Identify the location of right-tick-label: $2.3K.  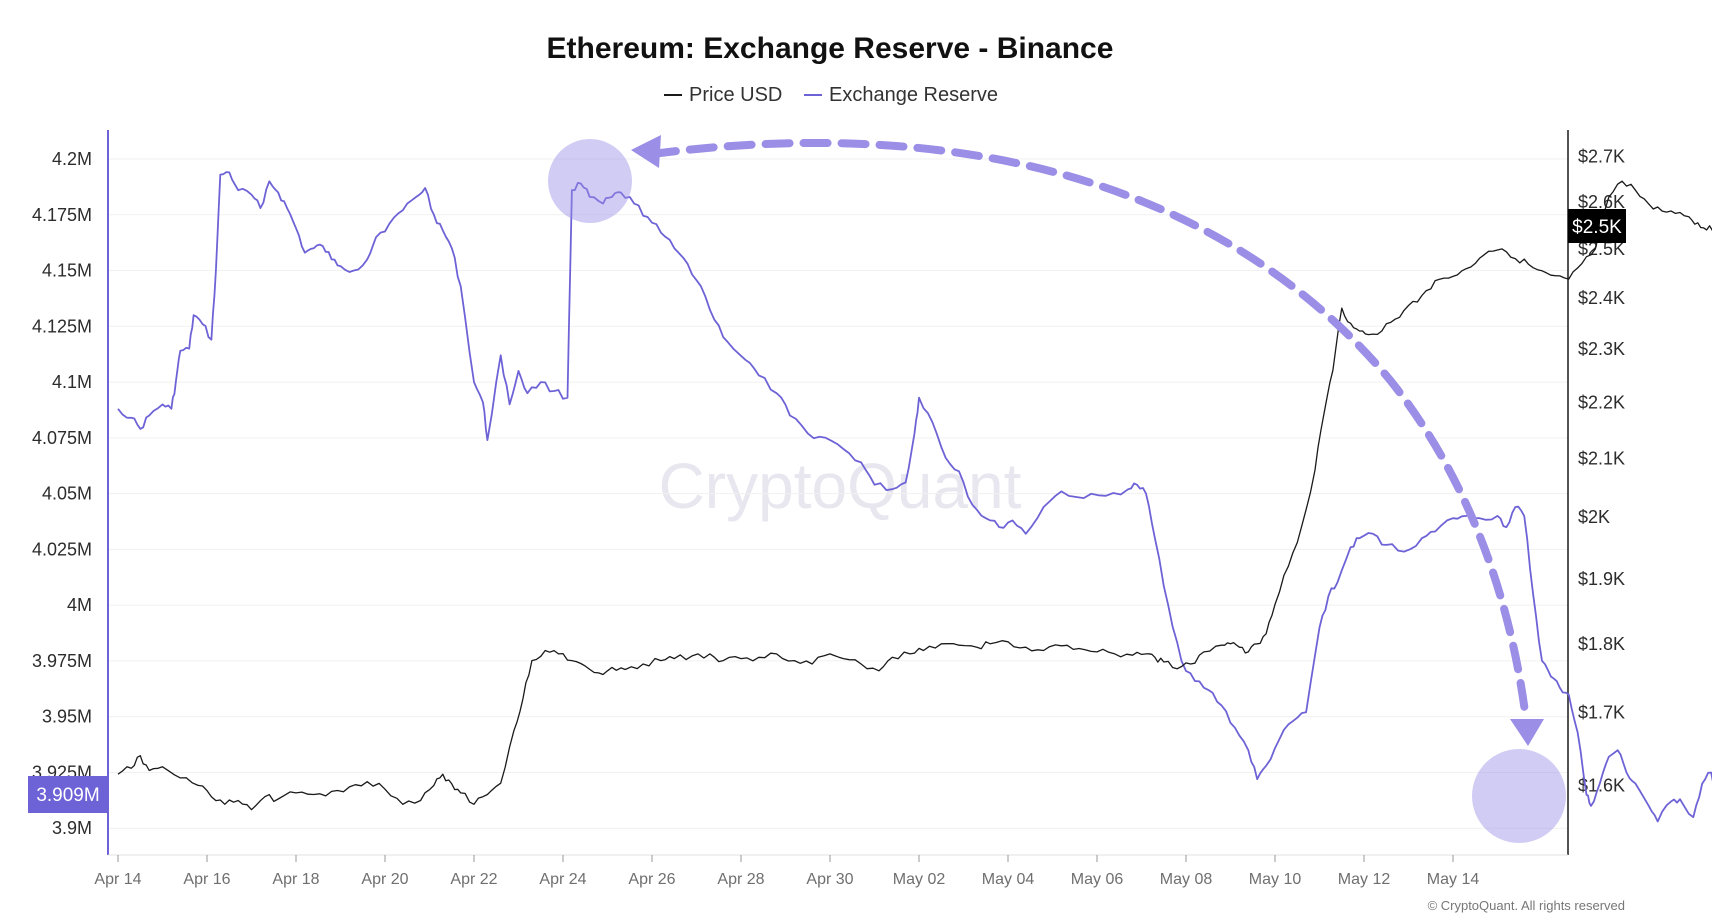
(1601, 349).